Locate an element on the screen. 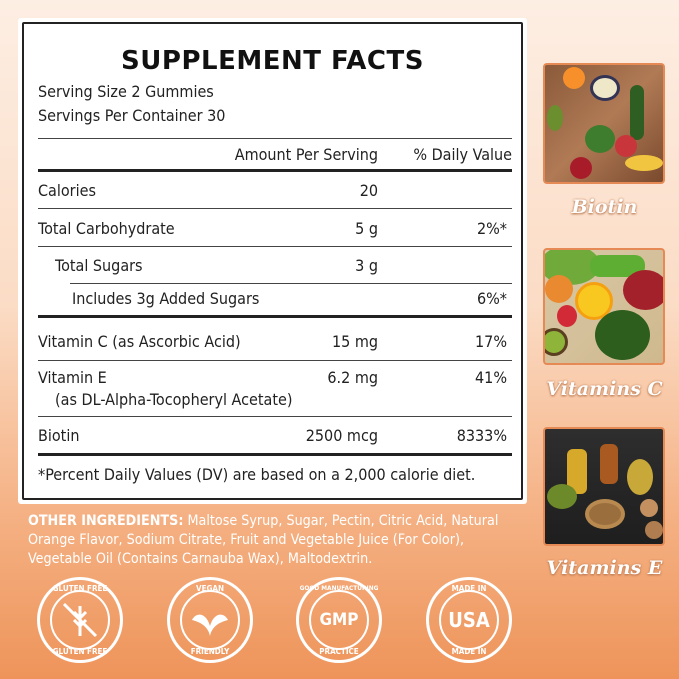  row-vite-sub: (as DL-Alpha-Tocopheryl Acetate) is located at coordinates (174, 399).